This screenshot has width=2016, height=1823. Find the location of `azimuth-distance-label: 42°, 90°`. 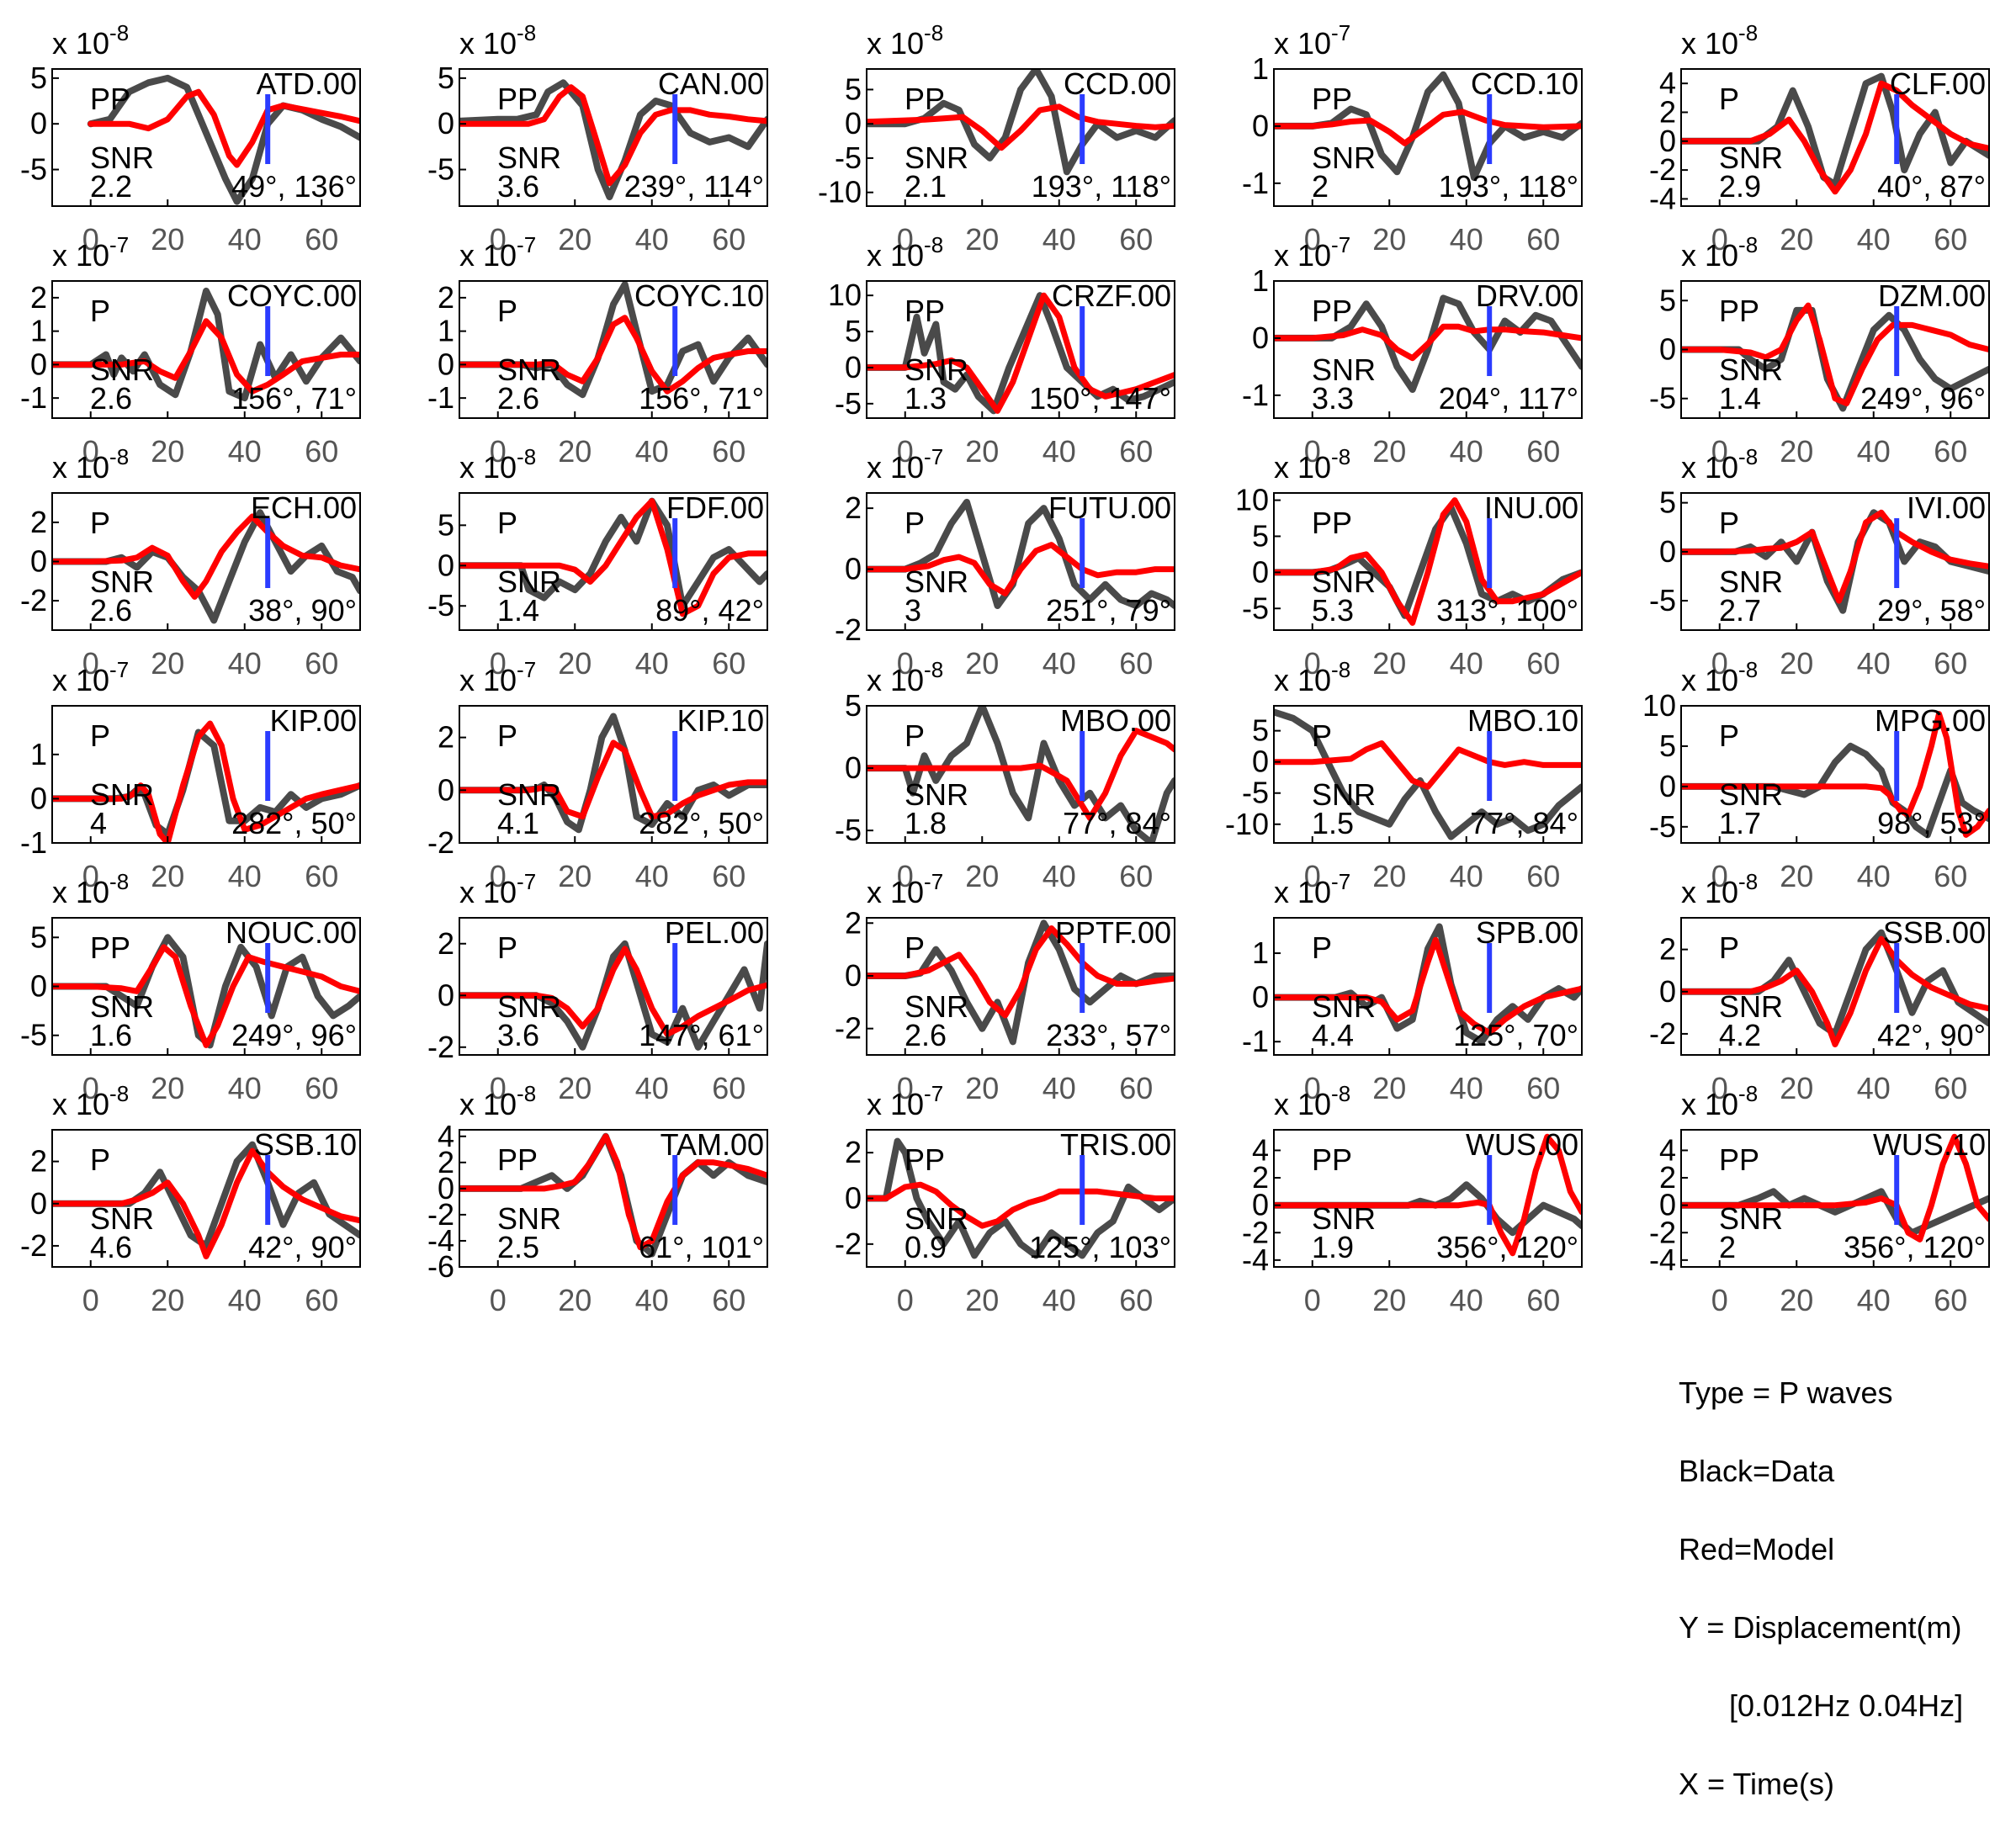

azimuth-distance-label: 42°, 90° is located at coordinates (1931, 1035).